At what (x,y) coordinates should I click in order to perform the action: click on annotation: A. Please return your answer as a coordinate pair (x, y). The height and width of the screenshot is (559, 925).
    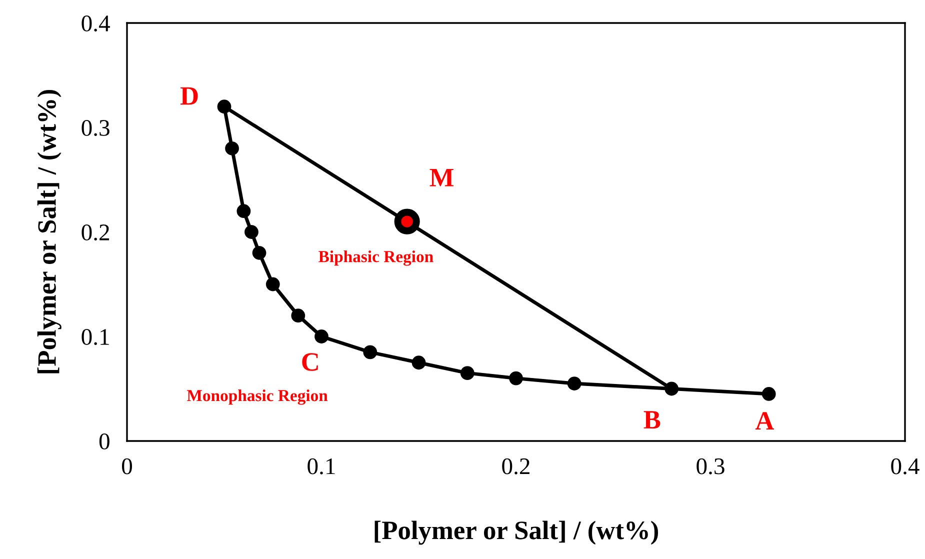
    Looking at the image, I should click on (764, 421).